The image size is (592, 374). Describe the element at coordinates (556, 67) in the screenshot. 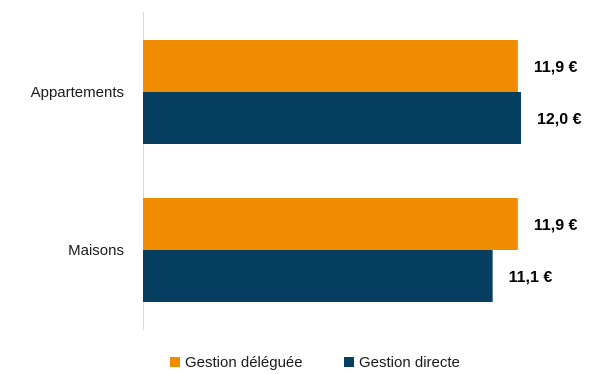

I see `data-label-appartements-gestion-deleguee: 11,9 €` at that location.